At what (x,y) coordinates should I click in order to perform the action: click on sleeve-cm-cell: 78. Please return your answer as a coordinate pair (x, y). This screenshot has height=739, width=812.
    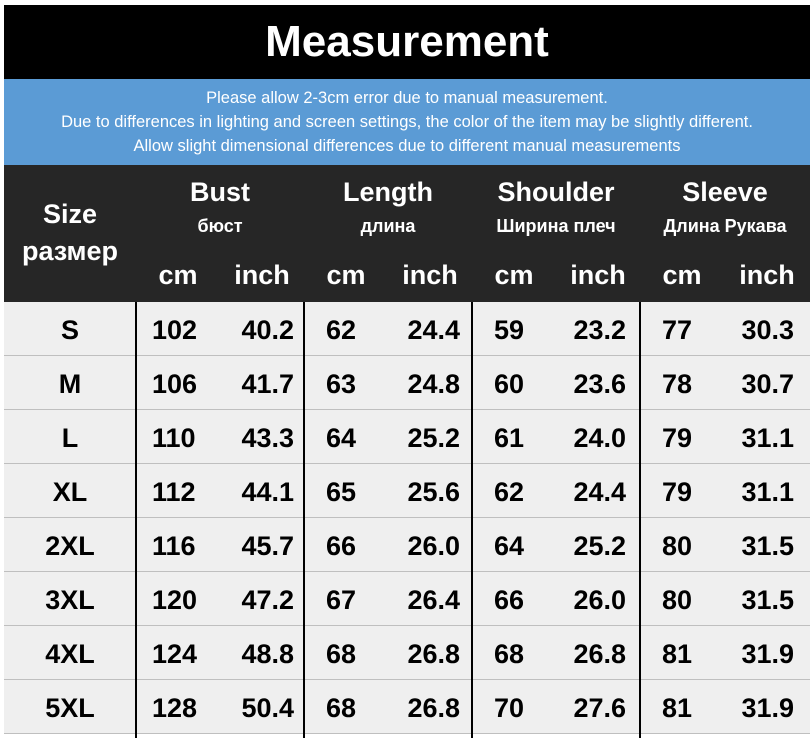
    Looking at the image, I should click on (677, 384).